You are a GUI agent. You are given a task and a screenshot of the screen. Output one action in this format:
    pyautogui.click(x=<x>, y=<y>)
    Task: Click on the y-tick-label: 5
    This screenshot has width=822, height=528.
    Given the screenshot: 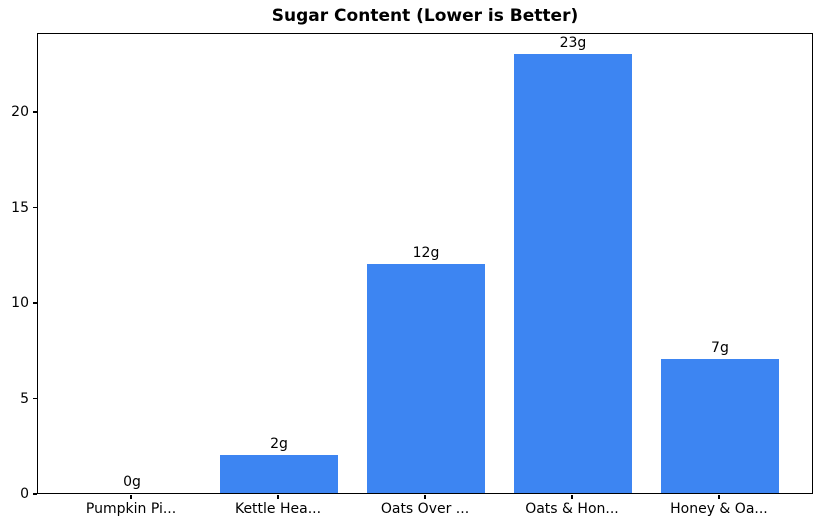 What is the action you would take?
    pyautogui.click(x=24, y=398)
    